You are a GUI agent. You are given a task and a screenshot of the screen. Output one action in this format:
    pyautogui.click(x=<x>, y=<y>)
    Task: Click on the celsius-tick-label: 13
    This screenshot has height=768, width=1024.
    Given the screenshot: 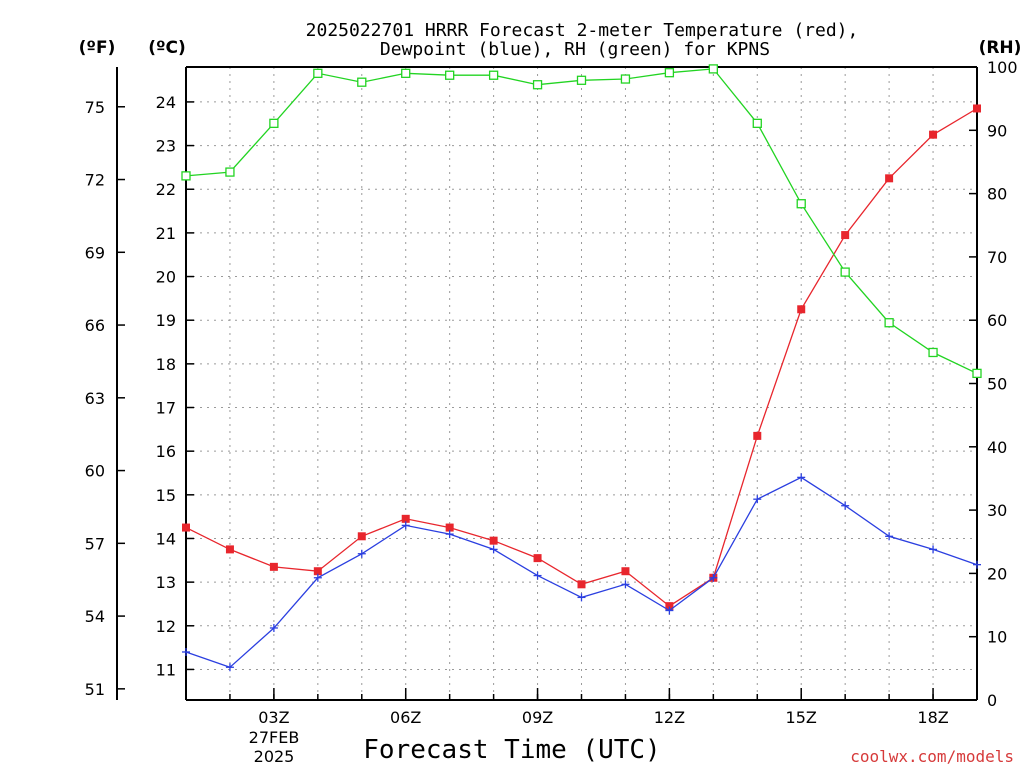 What is the action you would take?
    pyautogui.click(x=166, y=582)
    